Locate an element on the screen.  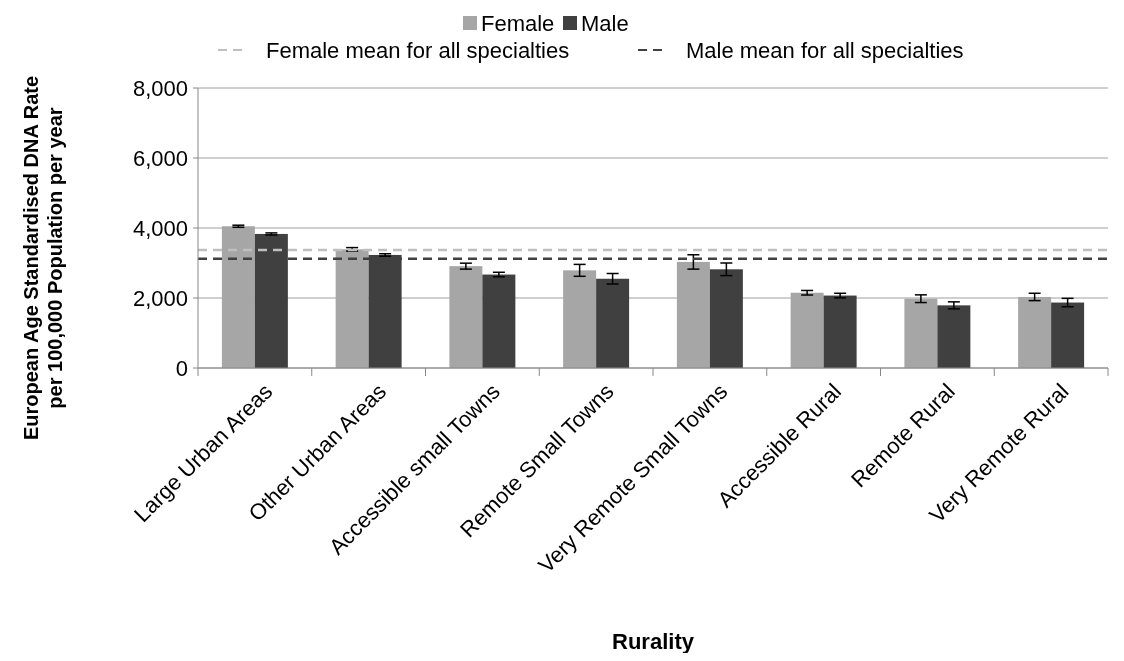
y-tick-label: 4,000 is located at coordinates (160, 228).